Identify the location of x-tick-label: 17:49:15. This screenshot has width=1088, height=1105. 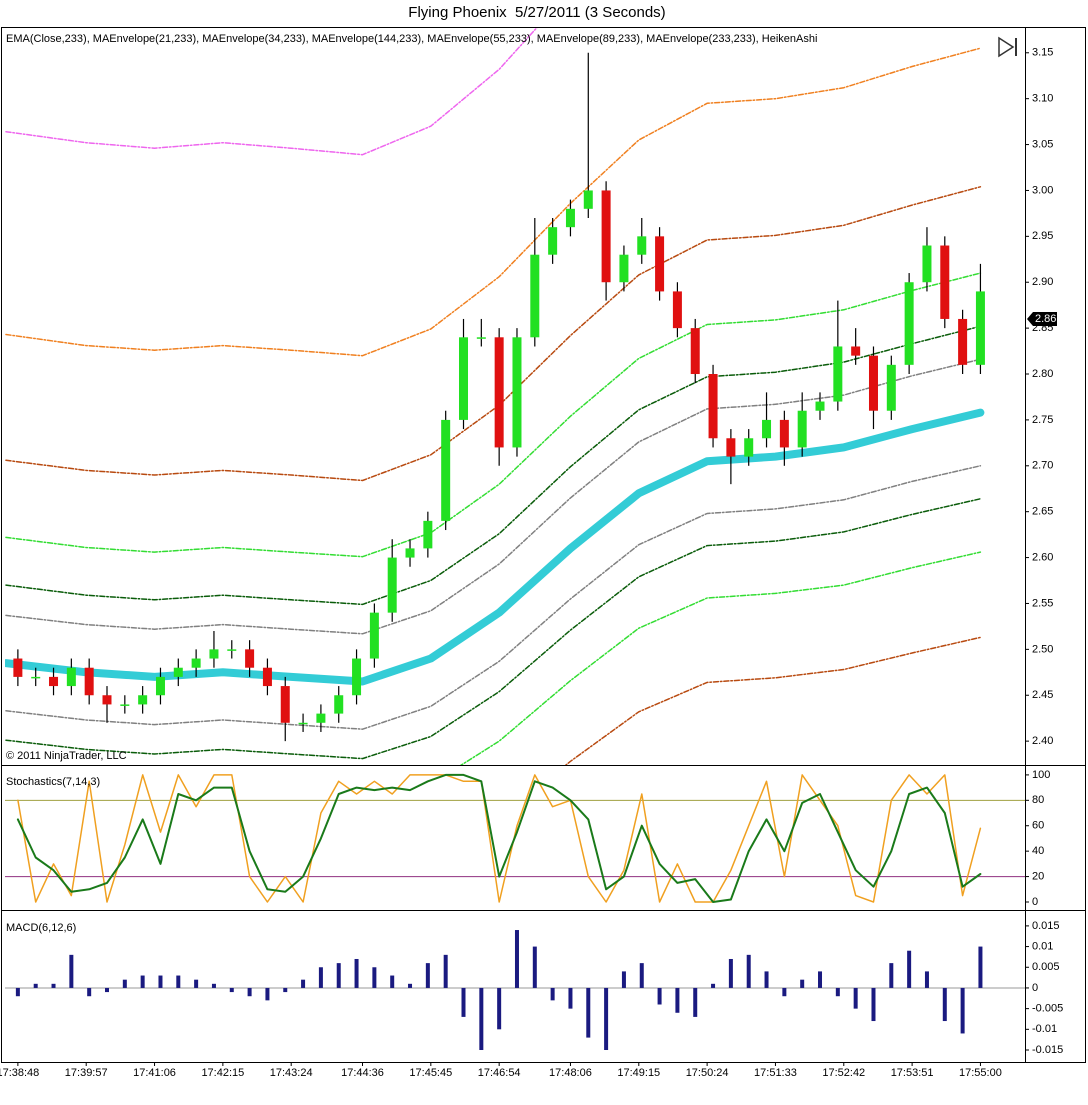
(638, 1073).